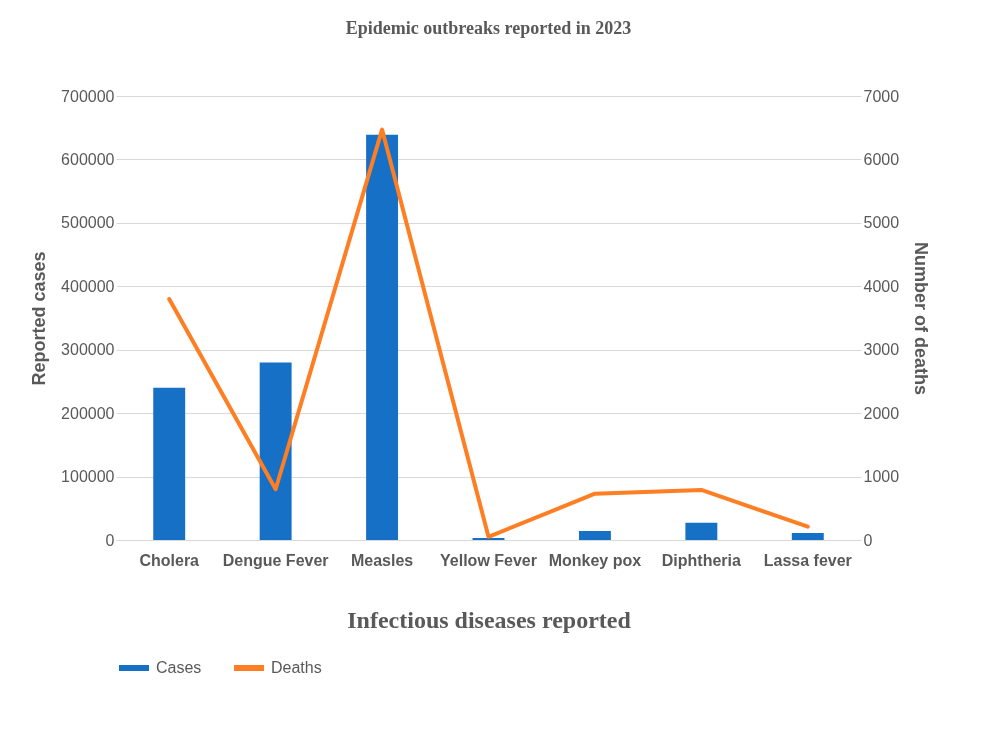  What do you see at coordinates (868, 540) in the screenshot?
I see `y2-tick-label: 0` at bounding box center [868, 540].